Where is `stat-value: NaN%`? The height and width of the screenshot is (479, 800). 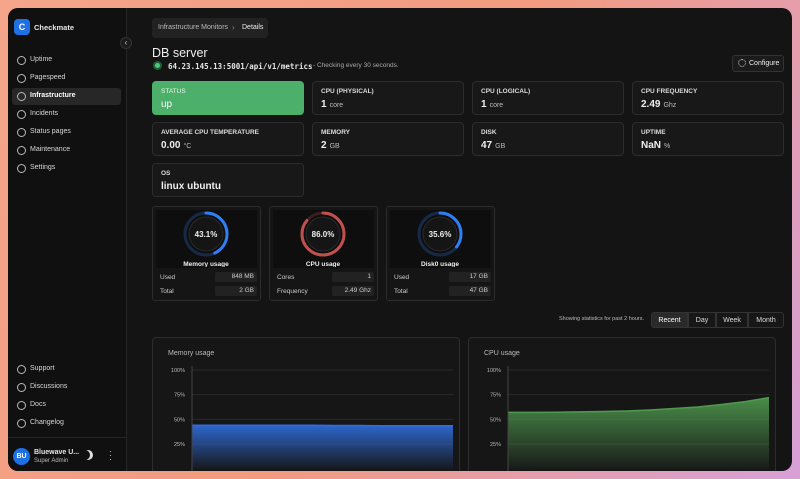
stat-value: NaN% is located at coordinates (655, 145).